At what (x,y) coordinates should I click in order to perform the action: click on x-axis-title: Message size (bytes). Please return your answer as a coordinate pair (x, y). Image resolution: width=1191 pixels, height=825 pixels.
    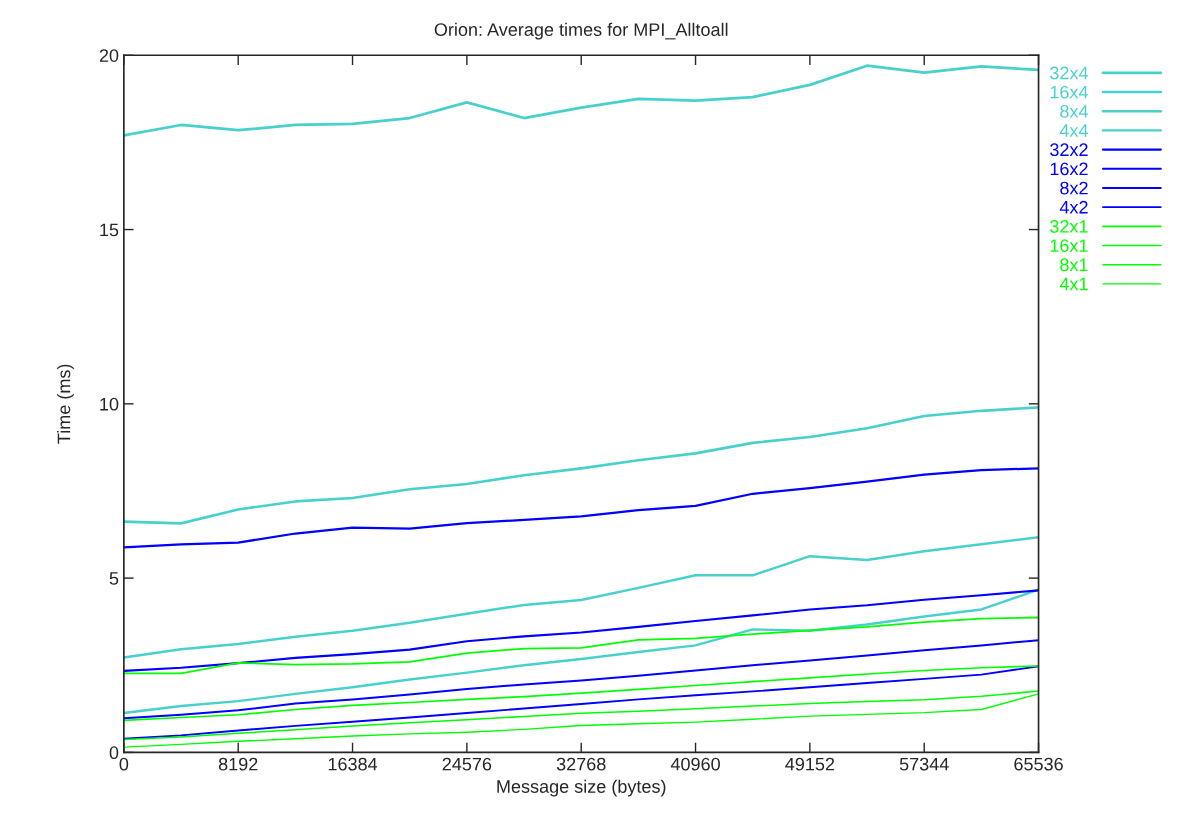
    Looking at the image, I should click on (581, 788).